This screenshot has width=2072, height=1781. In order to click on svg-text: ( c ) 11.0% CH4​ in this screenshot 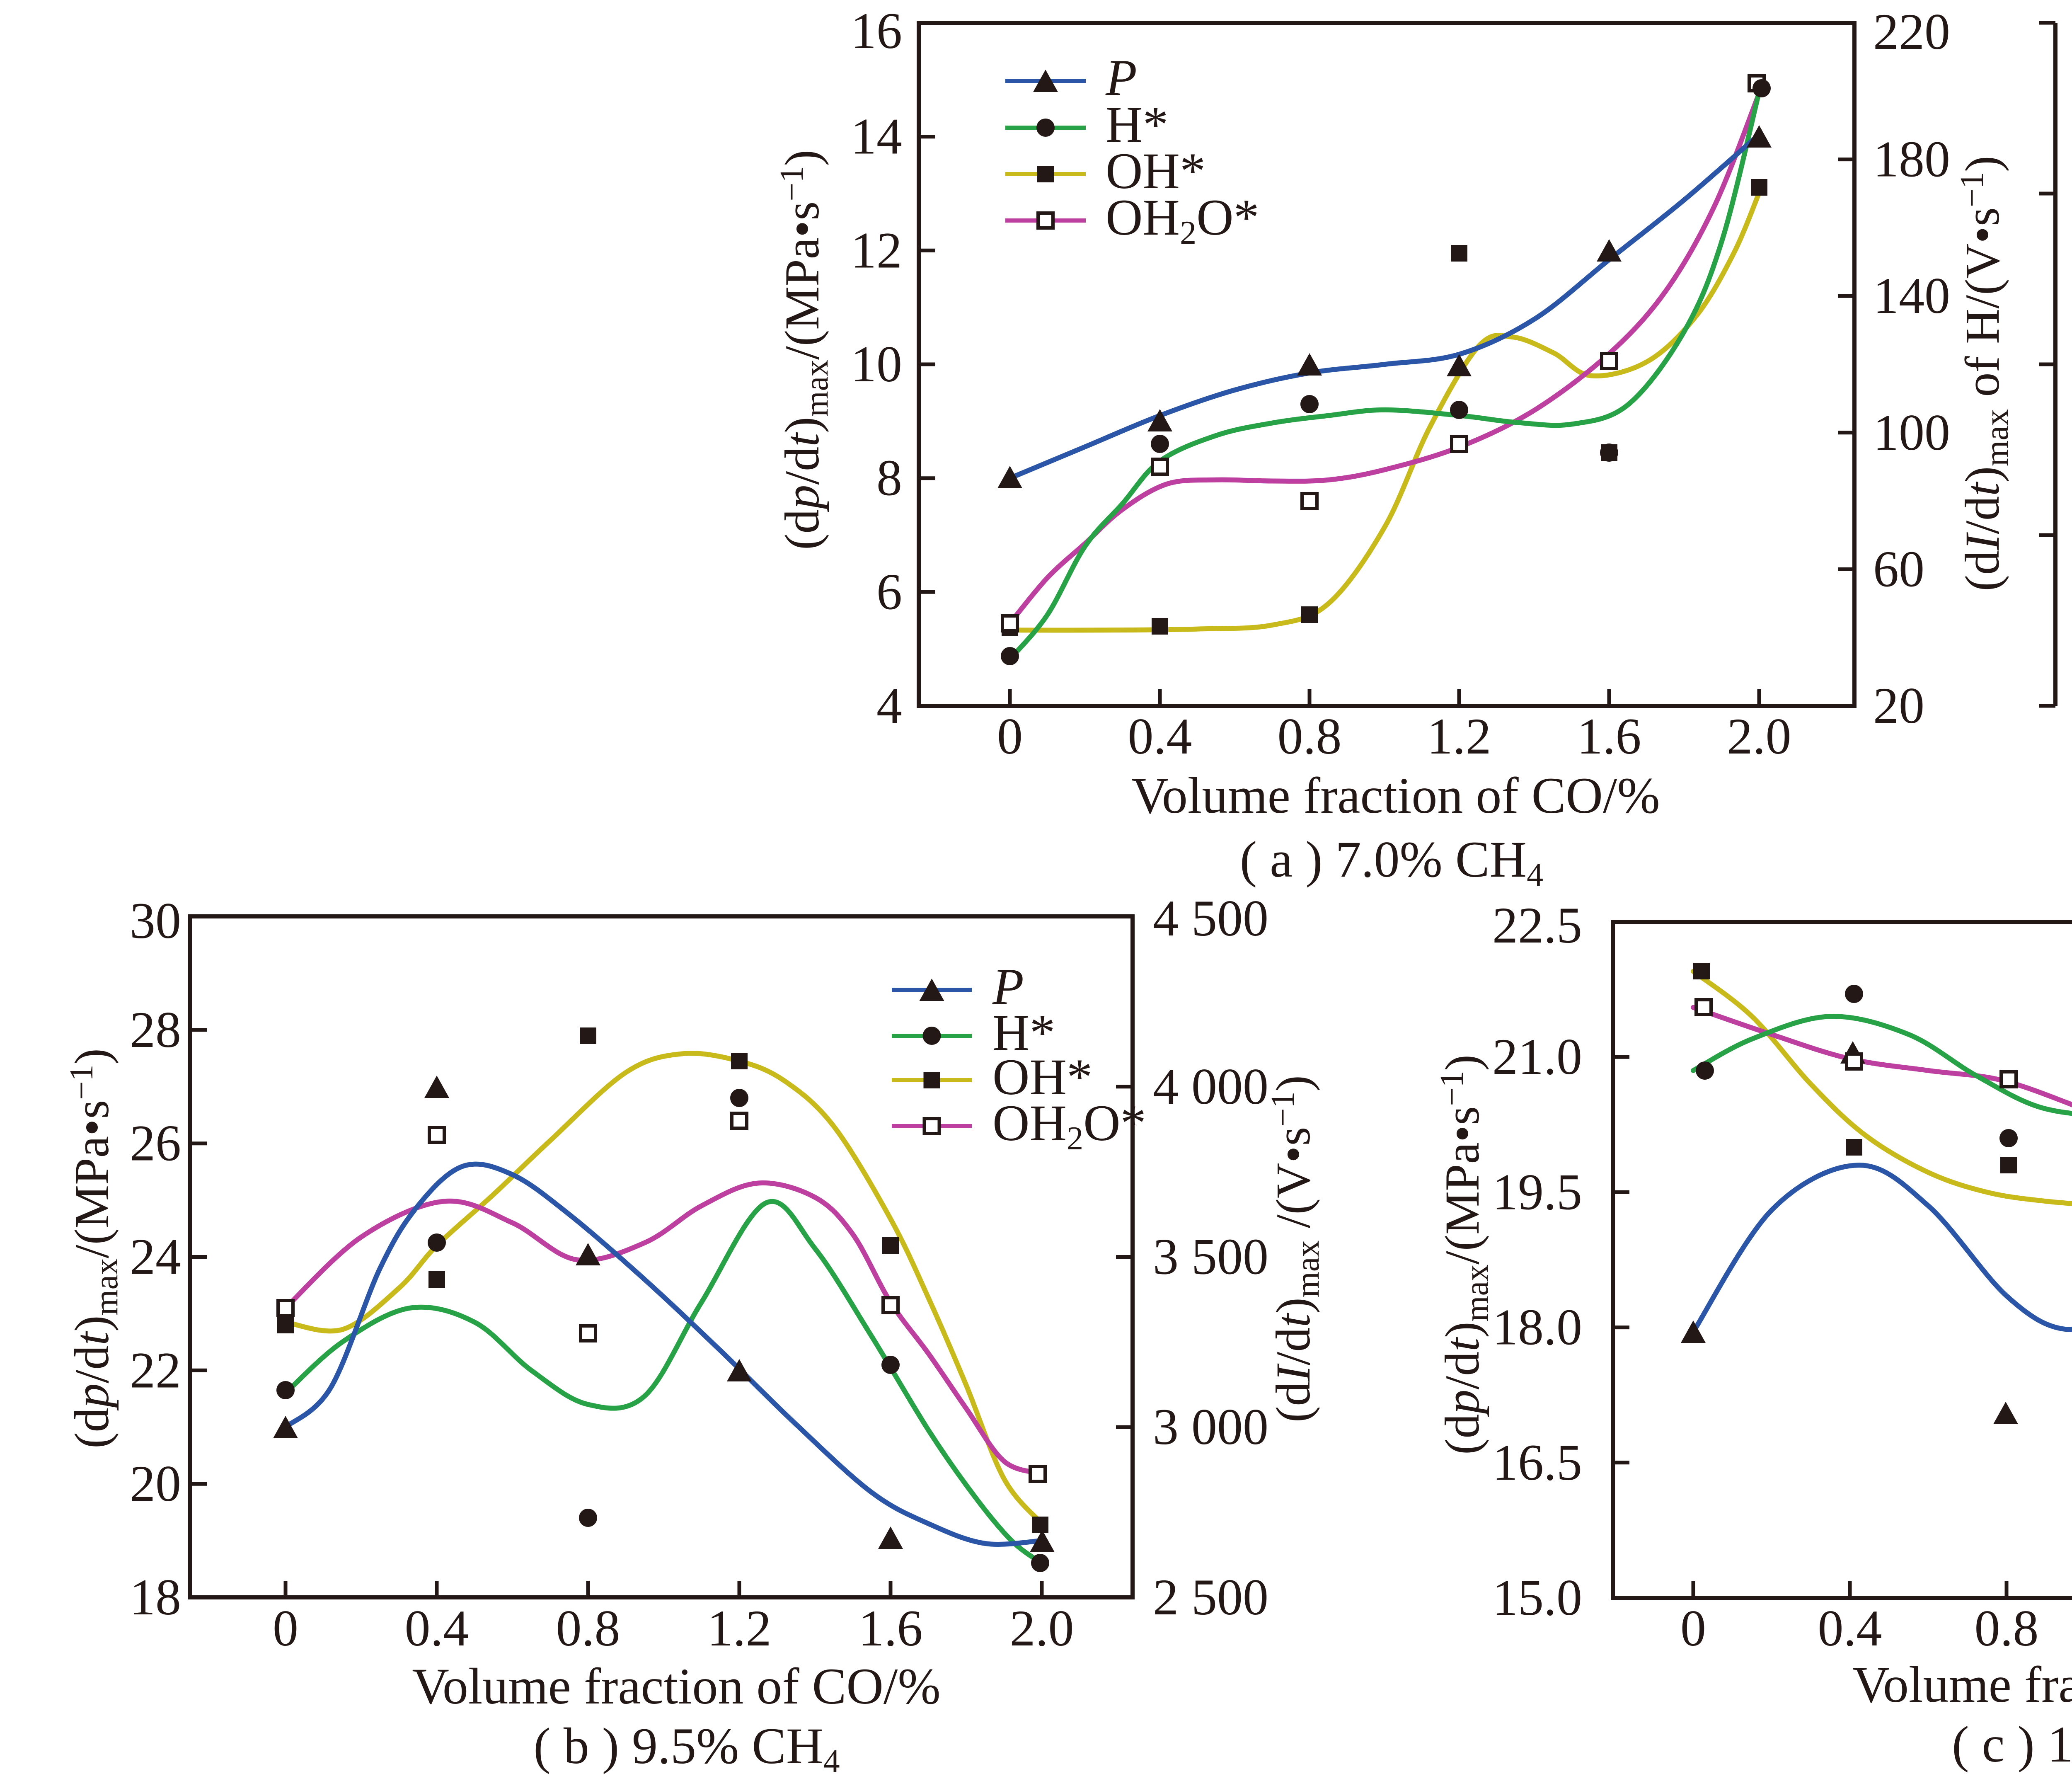, I will do `click(2012, 1747)`.